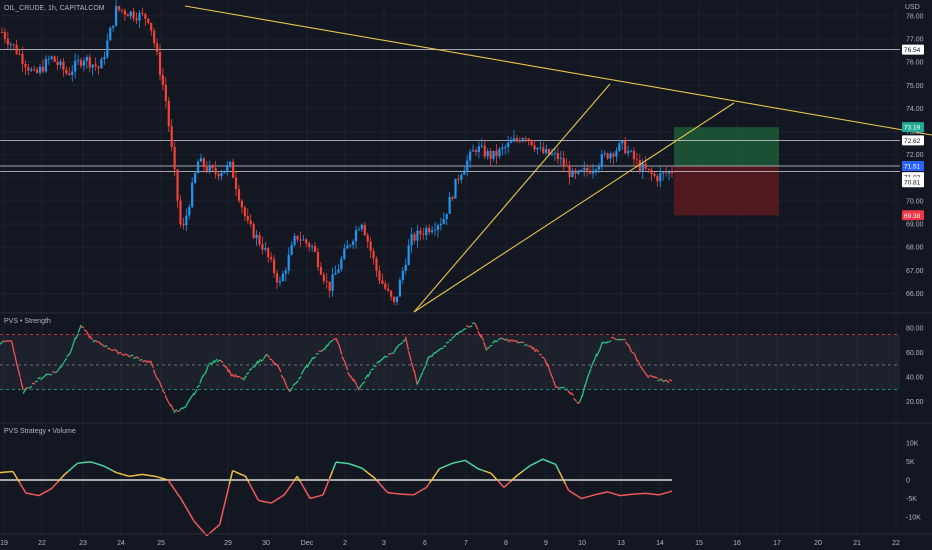 The width and height of the screenshot is (932, 550). What do you see at coordinates (466, 543) in the screenshot?
I see `time-tick-label: 7` at bounding box center [466, 543].